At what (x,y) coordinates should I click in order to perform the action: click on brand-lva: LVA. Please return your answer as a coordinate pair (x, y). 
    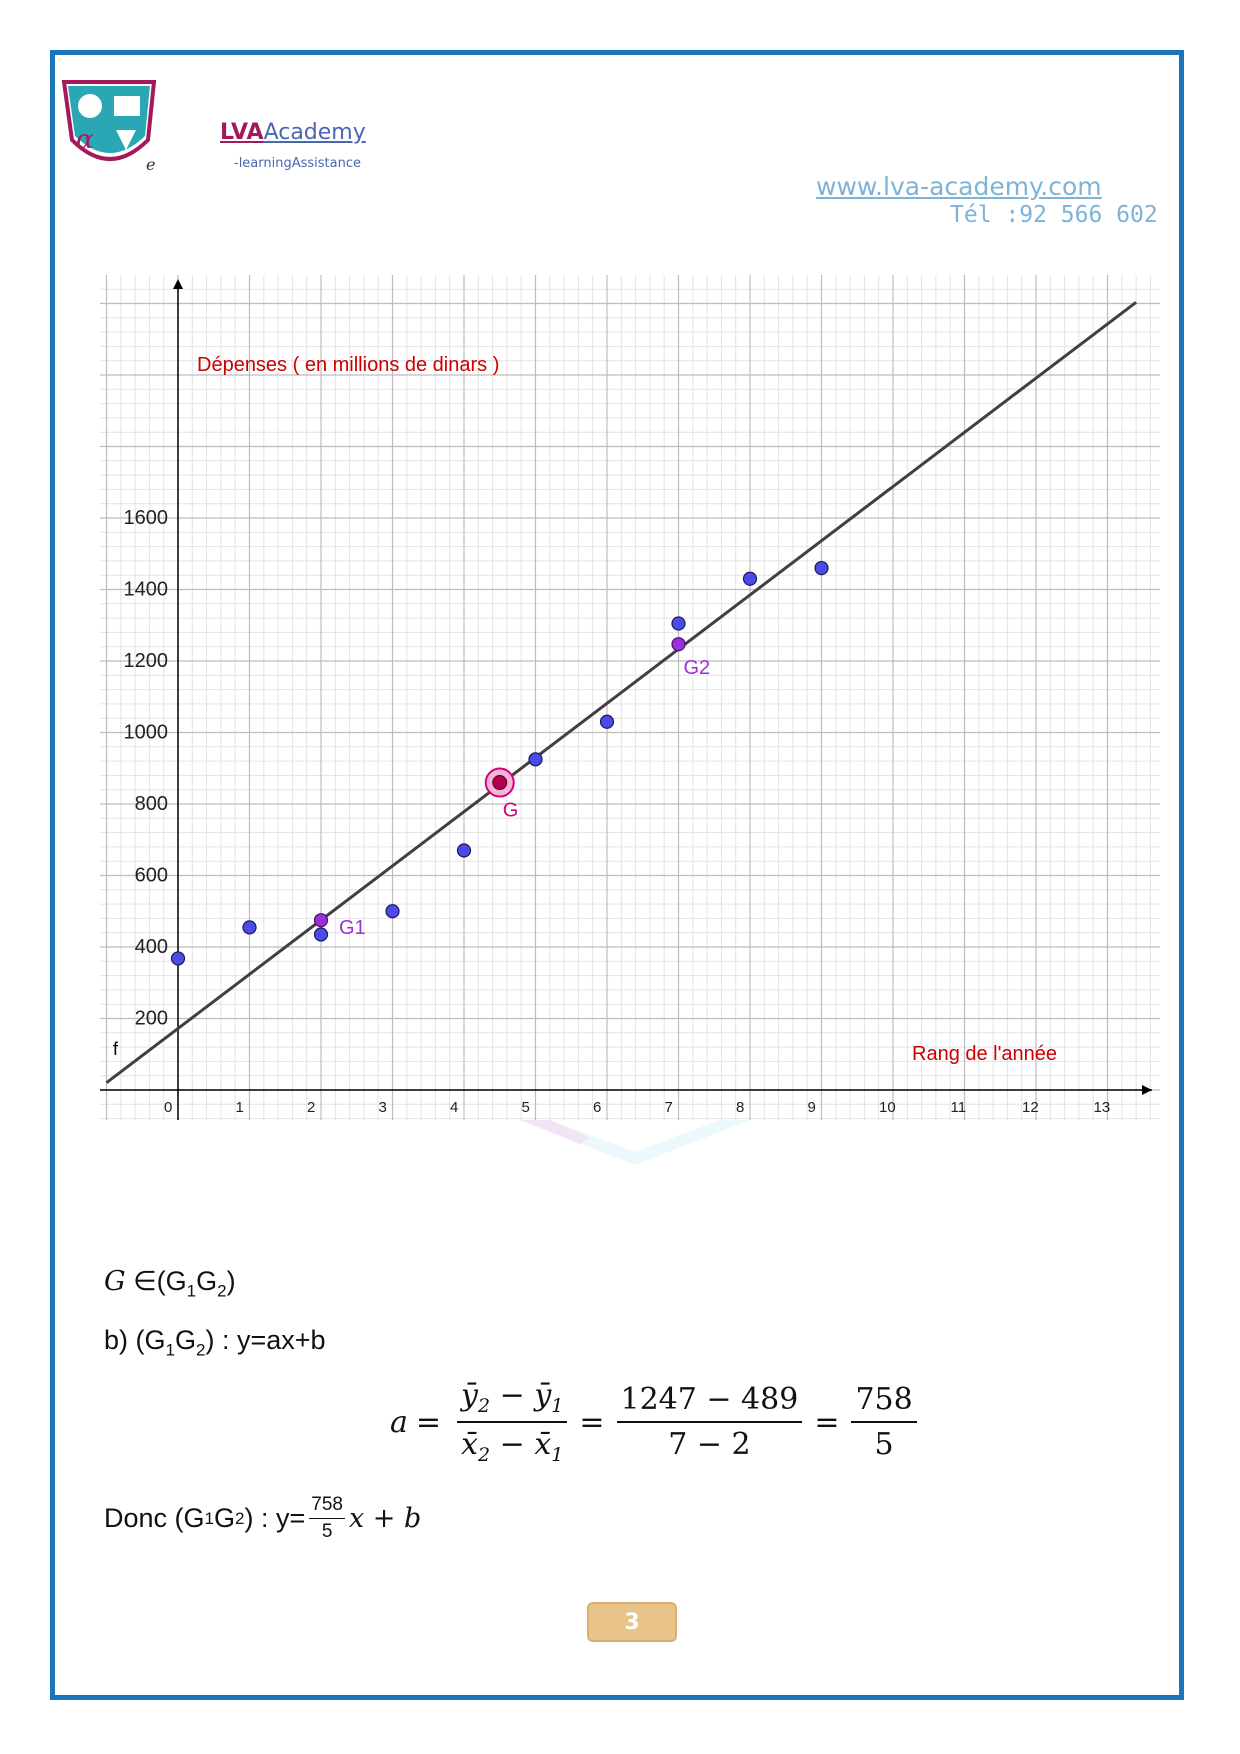
    Looking at the image, I should click on (242, 132).